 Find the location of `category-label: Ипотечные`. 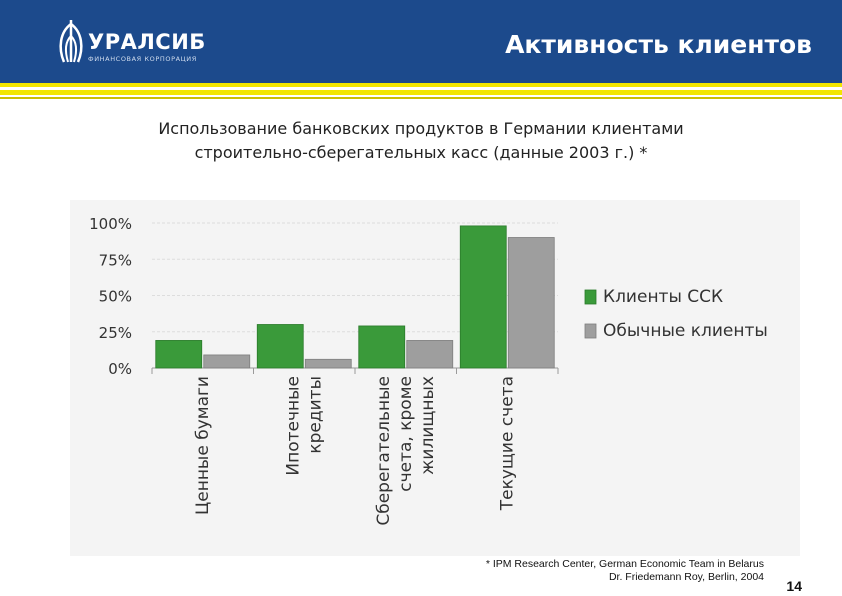

category-label: Ипотечные is located at coordinates (293, 426).